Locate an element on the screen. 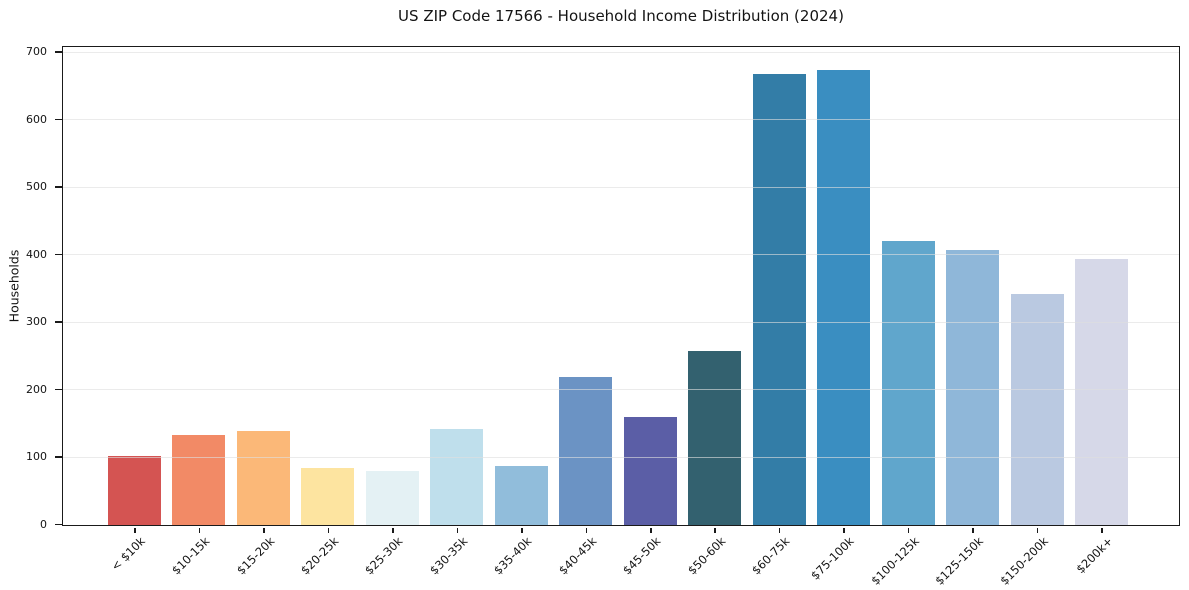 This screenshot has width=1189, height=590. x-tick-label: $75-100k is located at coordinates (833, 558).